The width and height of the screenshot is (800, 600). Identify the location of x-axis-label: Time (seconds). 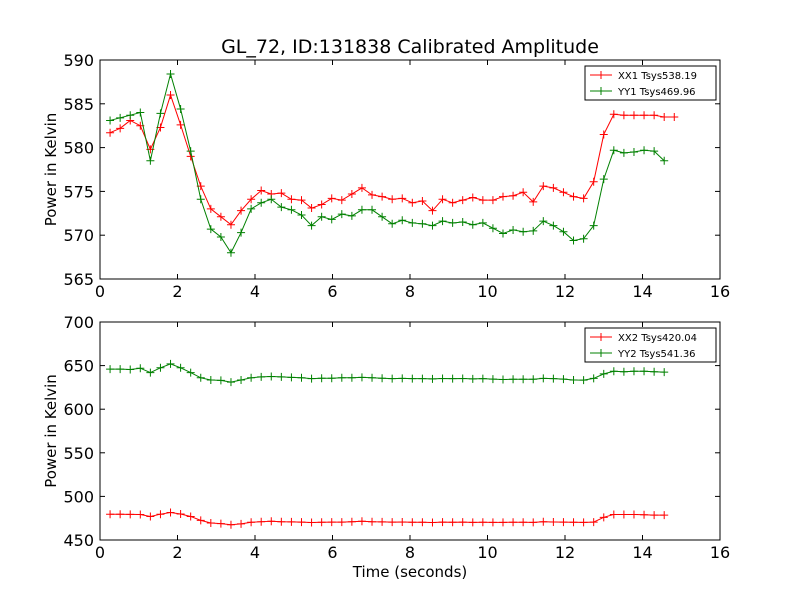
(410, 572).